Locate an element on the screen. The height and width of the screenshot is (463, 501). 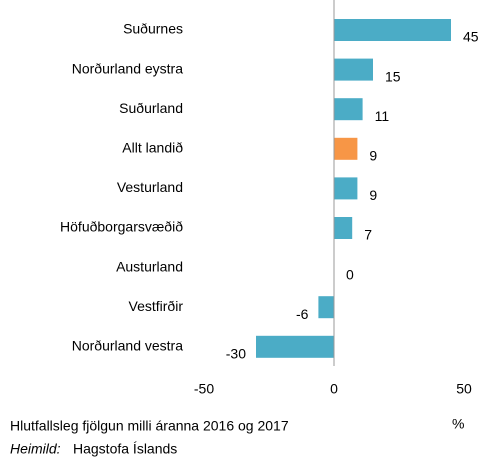
x-tick-label: 50 is located at coordinates (464, 389).